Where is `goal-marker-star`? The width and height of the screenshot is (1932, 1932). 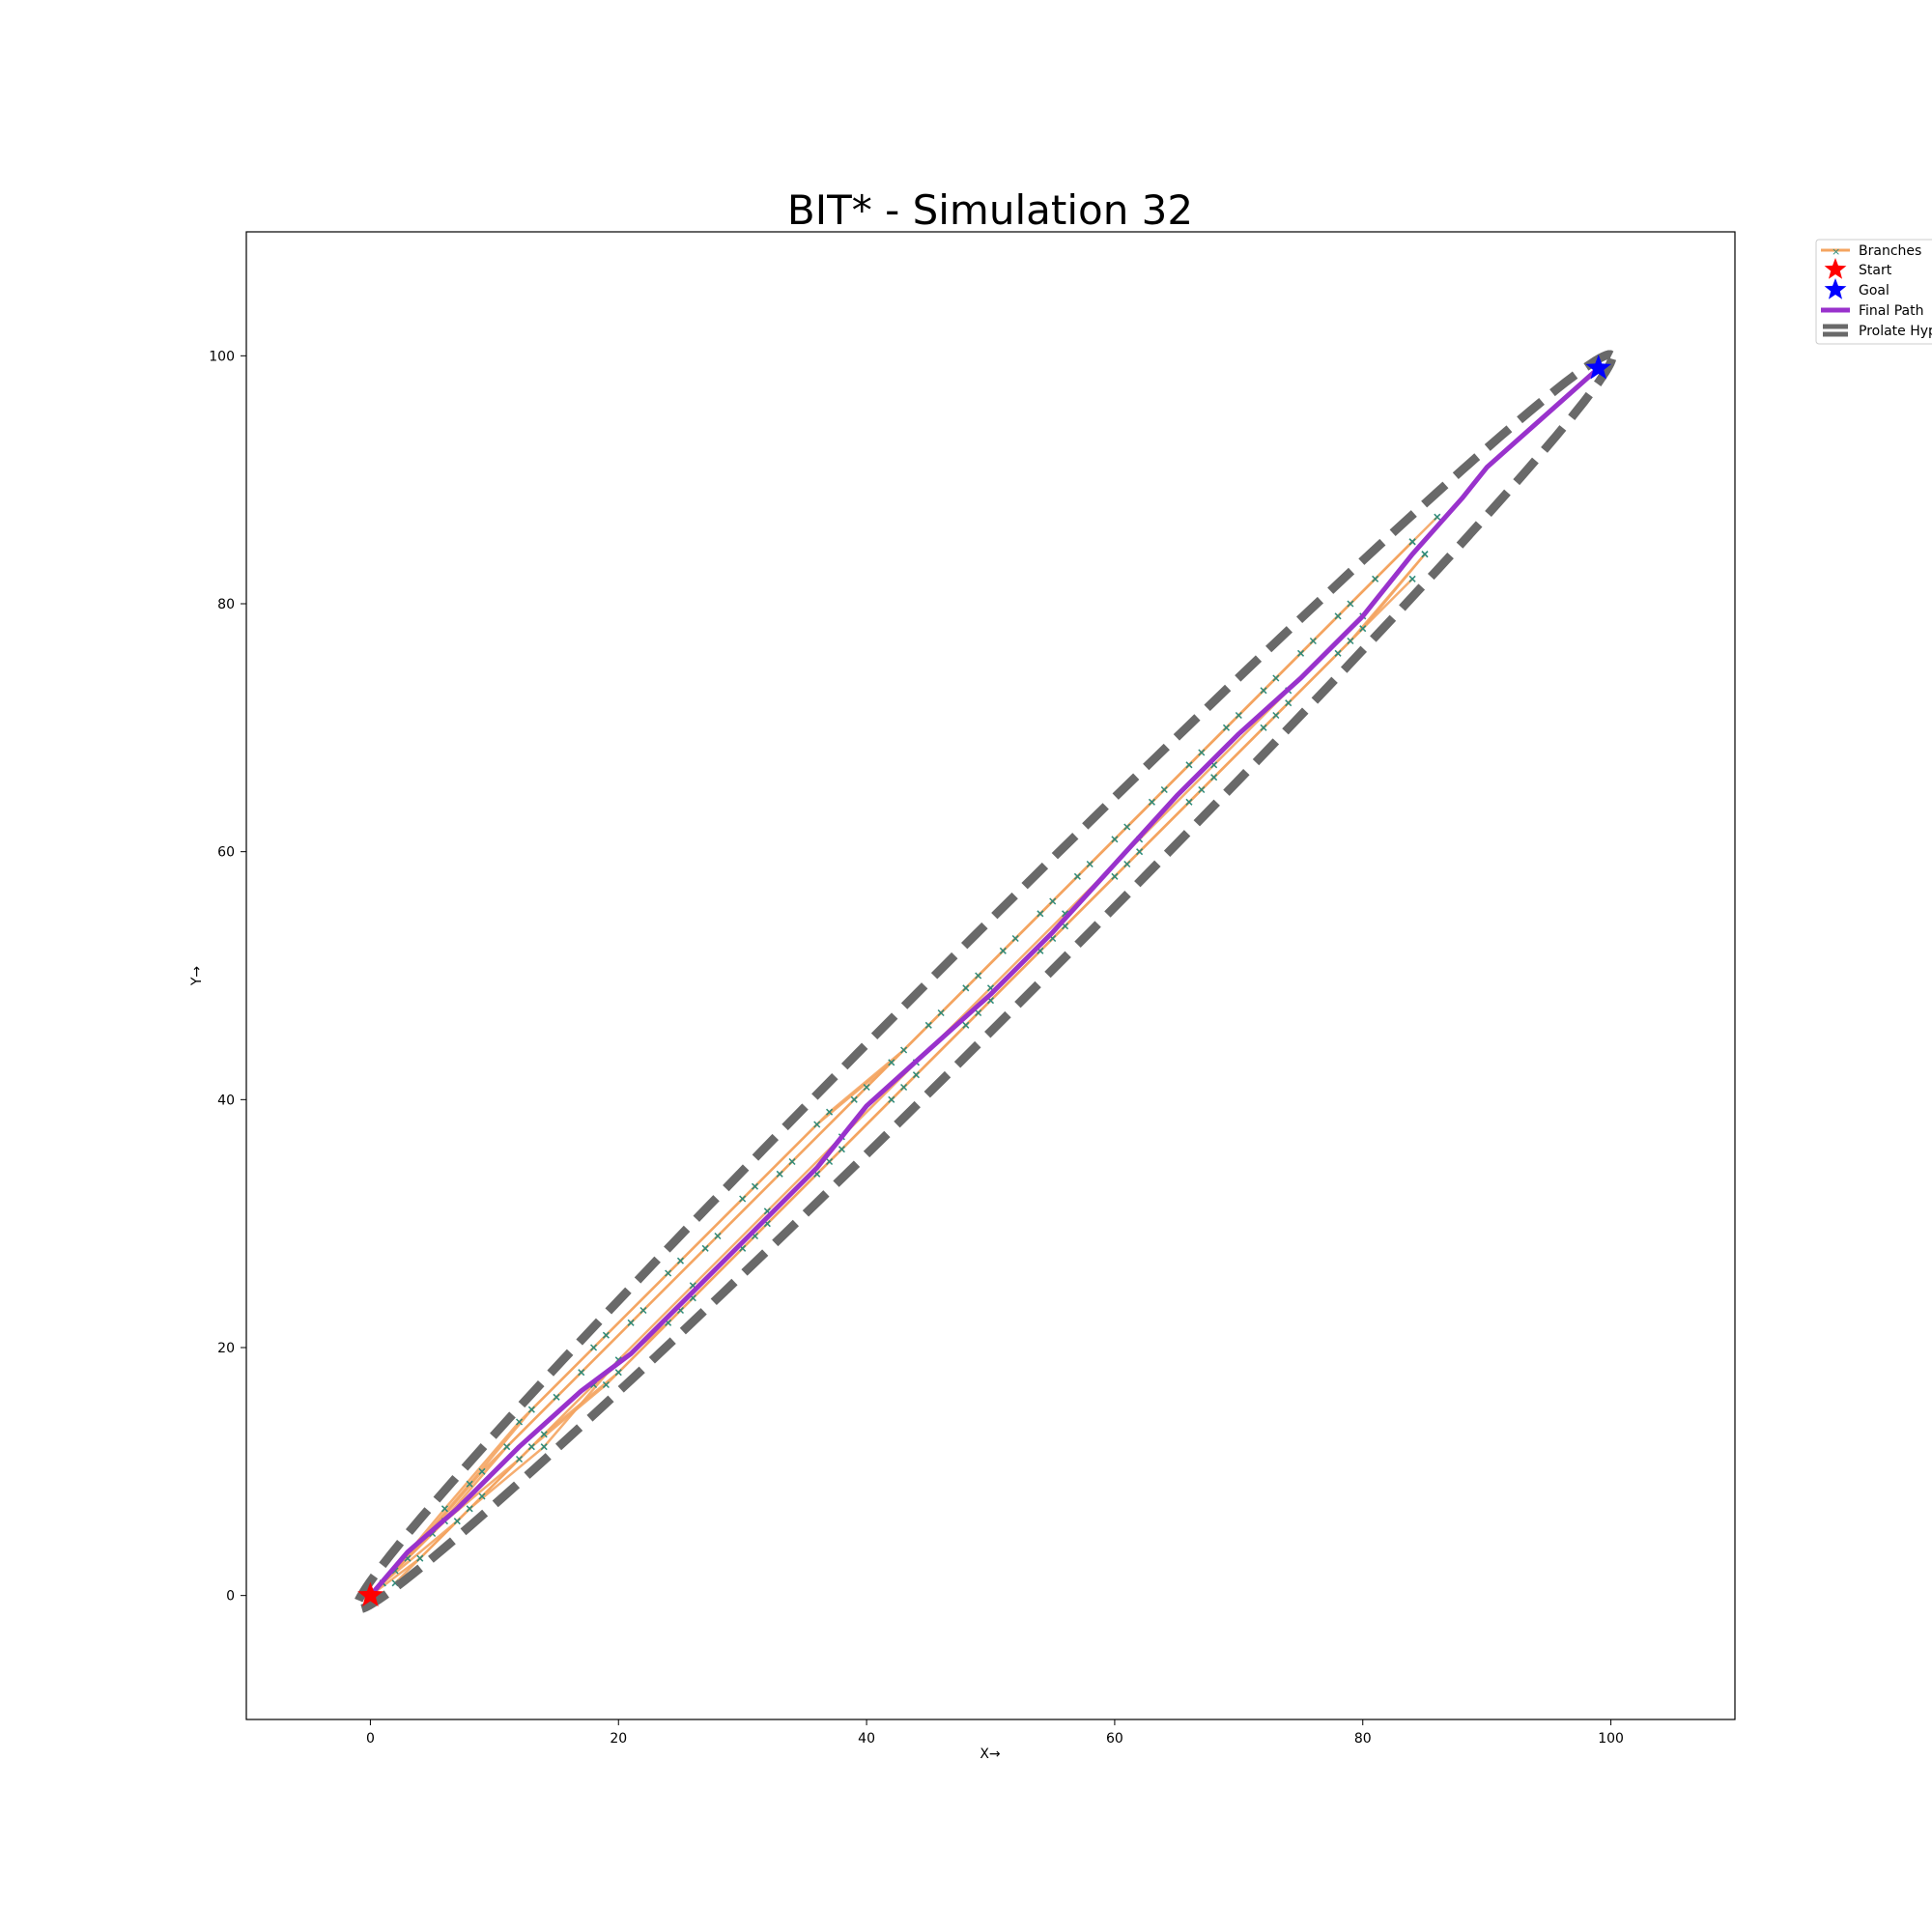 goal-marker-star is located at coordinates (1598, 367).